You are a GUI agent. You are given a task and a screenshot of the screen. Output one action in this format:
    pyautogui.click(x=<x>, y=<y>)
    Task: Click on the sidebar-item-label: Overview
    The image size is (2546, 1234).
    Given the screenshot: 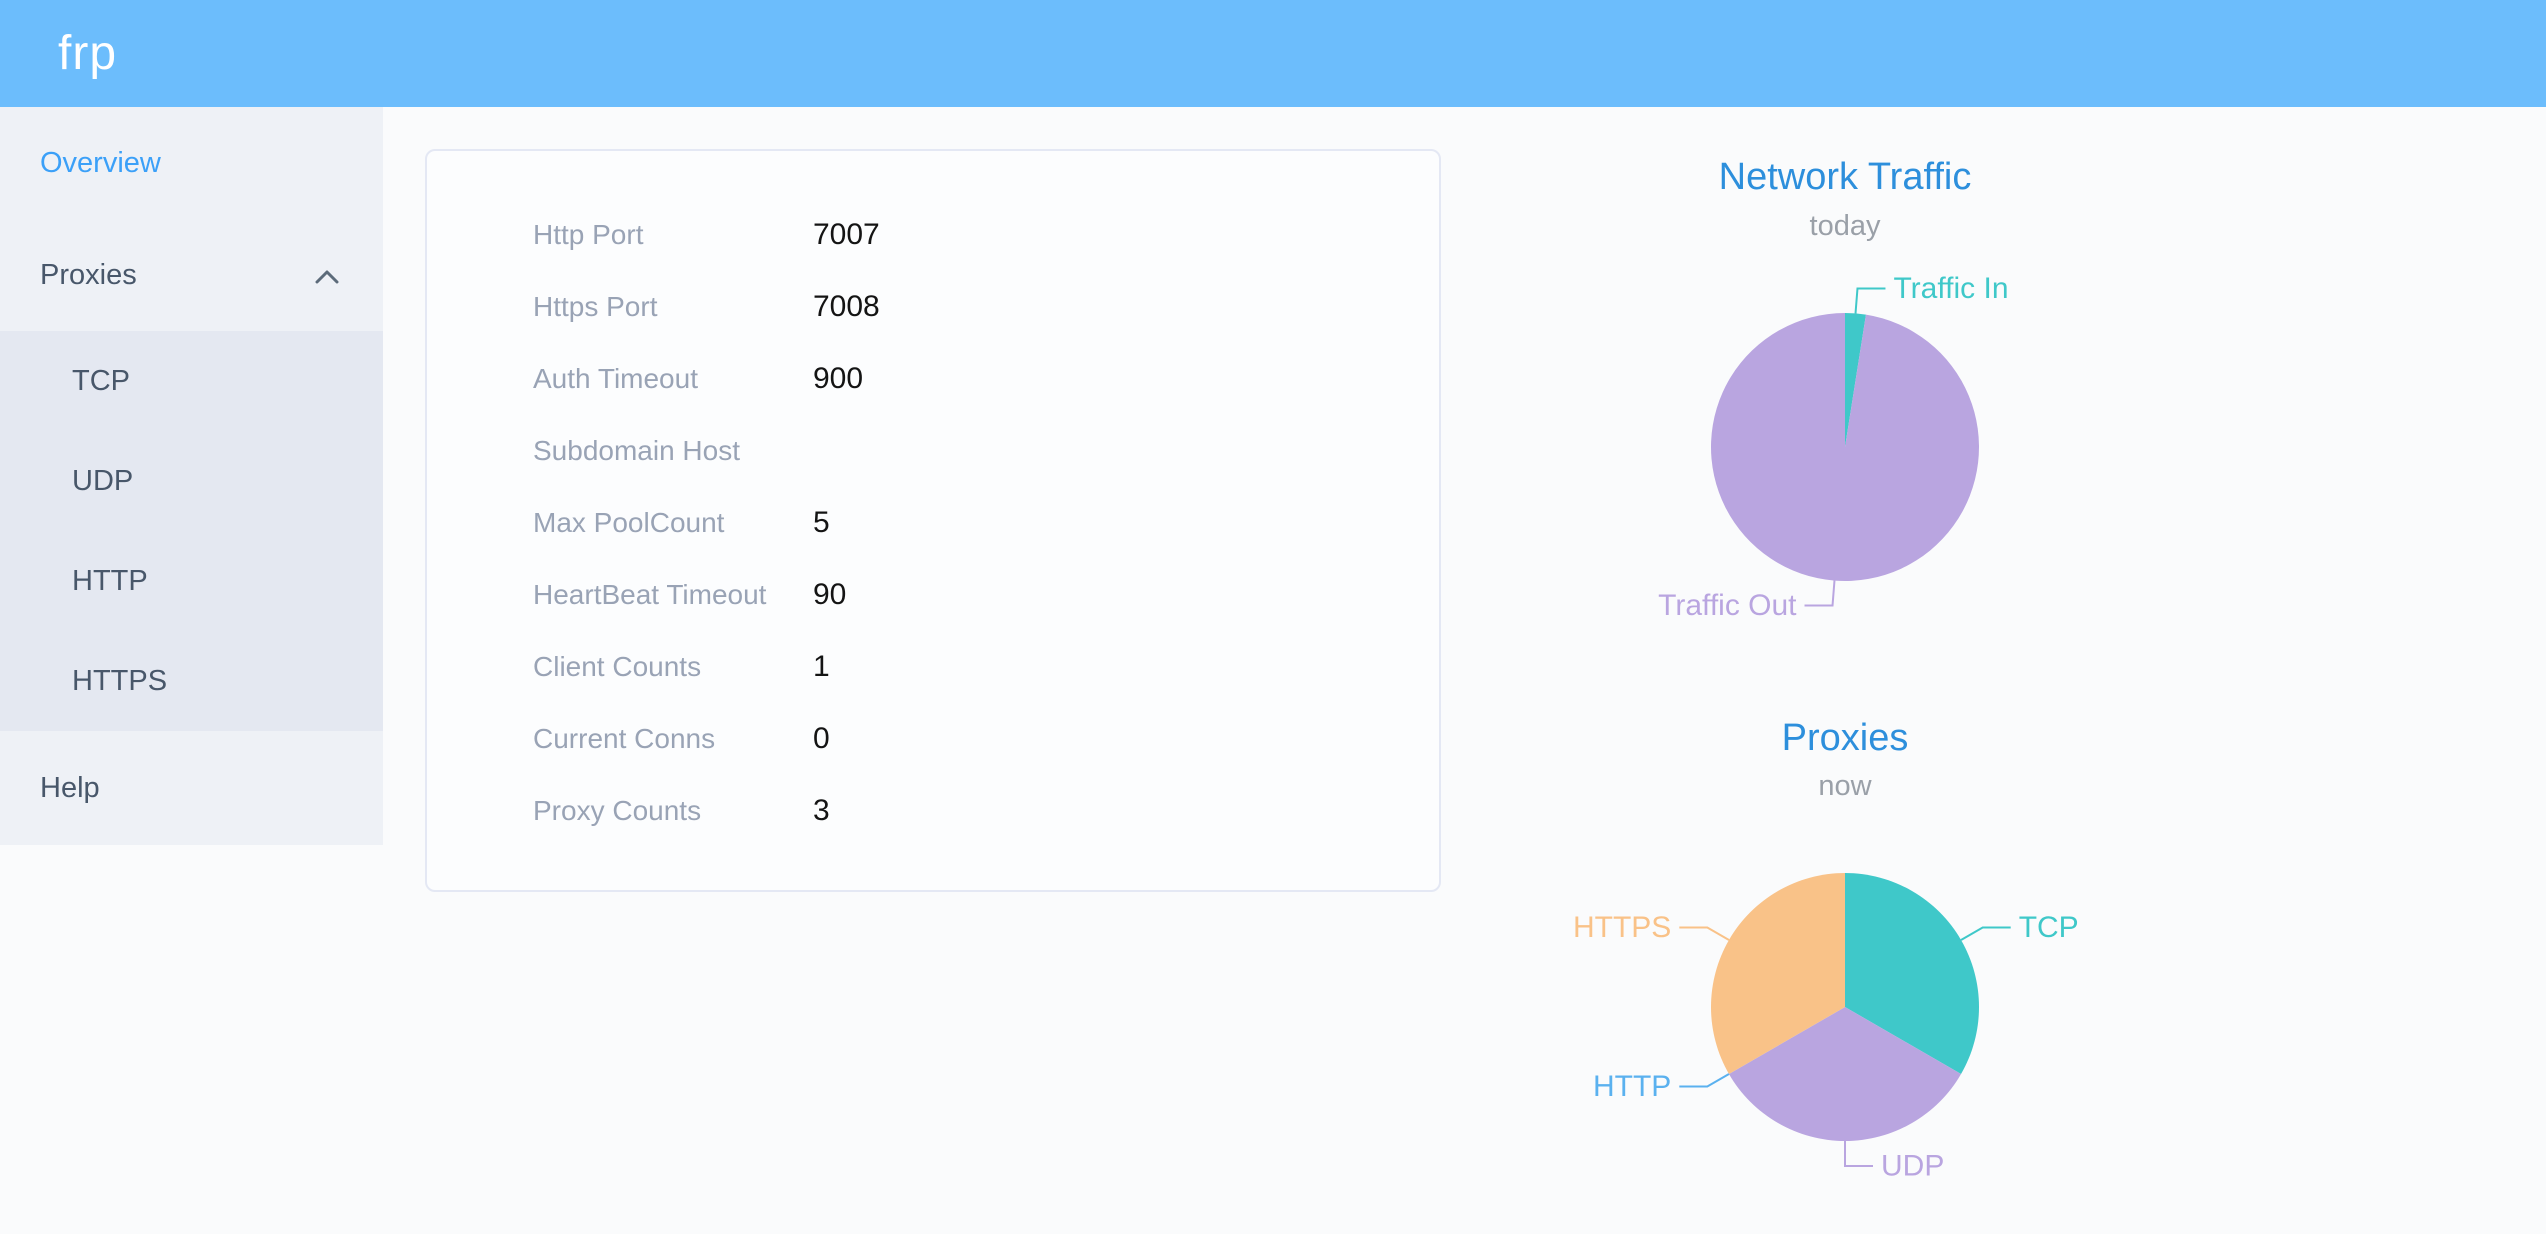 What is the action you would take?
    pyautogui.click(x=100, y=162)
    